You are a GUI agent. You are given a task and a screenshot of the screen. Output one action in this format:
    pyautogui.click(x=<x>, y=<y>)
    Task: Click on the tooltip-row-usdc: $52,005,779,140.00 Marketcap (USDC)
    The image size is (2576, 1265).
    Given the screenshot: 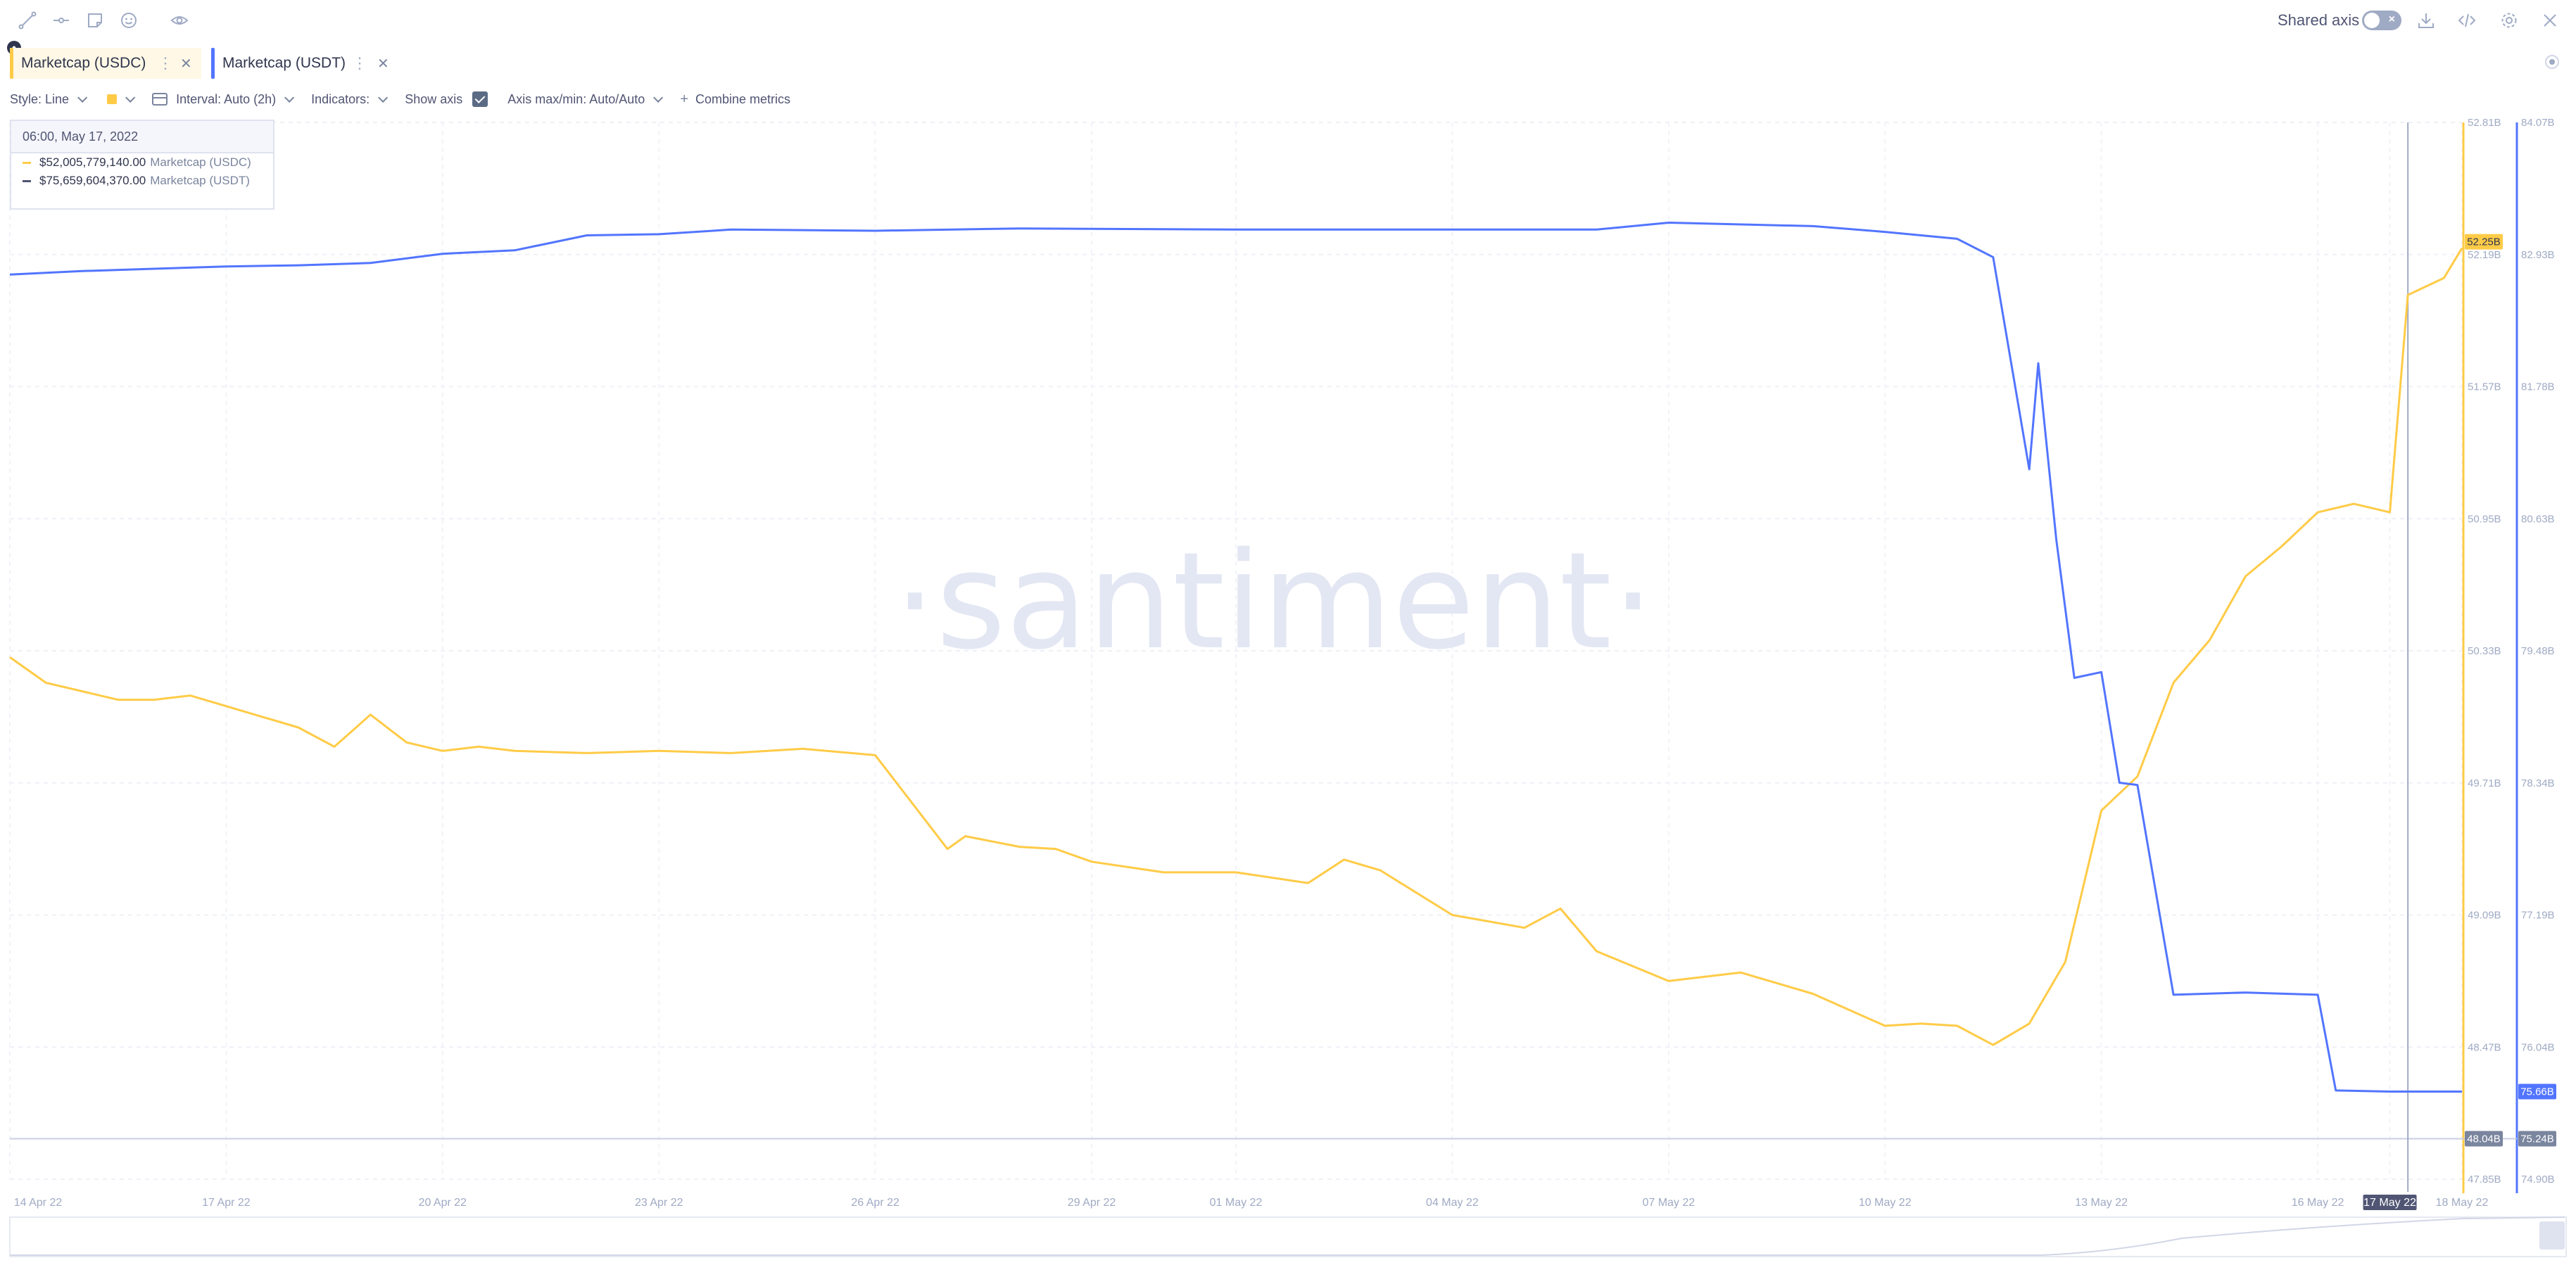 What is the action you would take?
    pyautogui.click(x=142, y=162)
    